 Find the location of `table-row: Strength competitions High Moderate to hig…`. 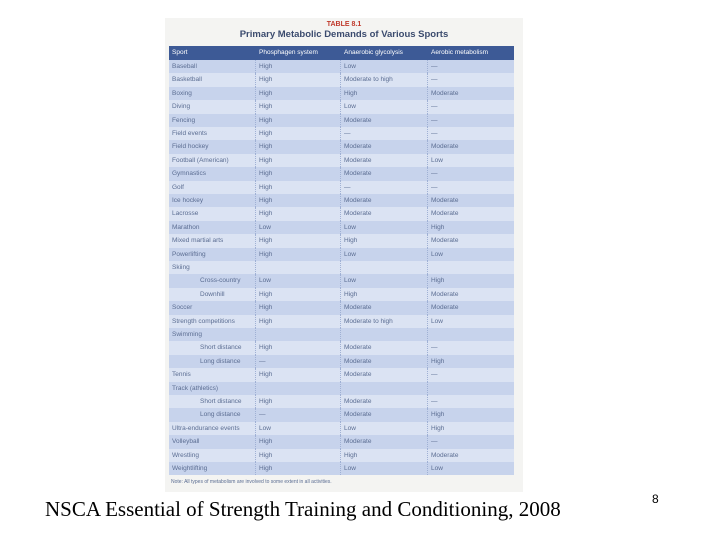

table-row: Strength competitions High Moderate to hig… is located at coordinates (341, 321).